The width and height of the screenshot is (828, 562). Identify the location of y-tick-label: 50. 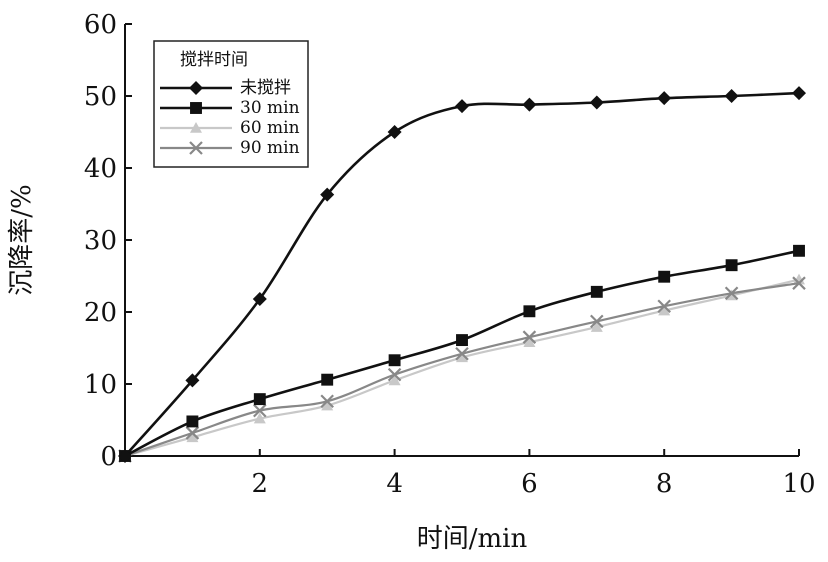
(100, 97).